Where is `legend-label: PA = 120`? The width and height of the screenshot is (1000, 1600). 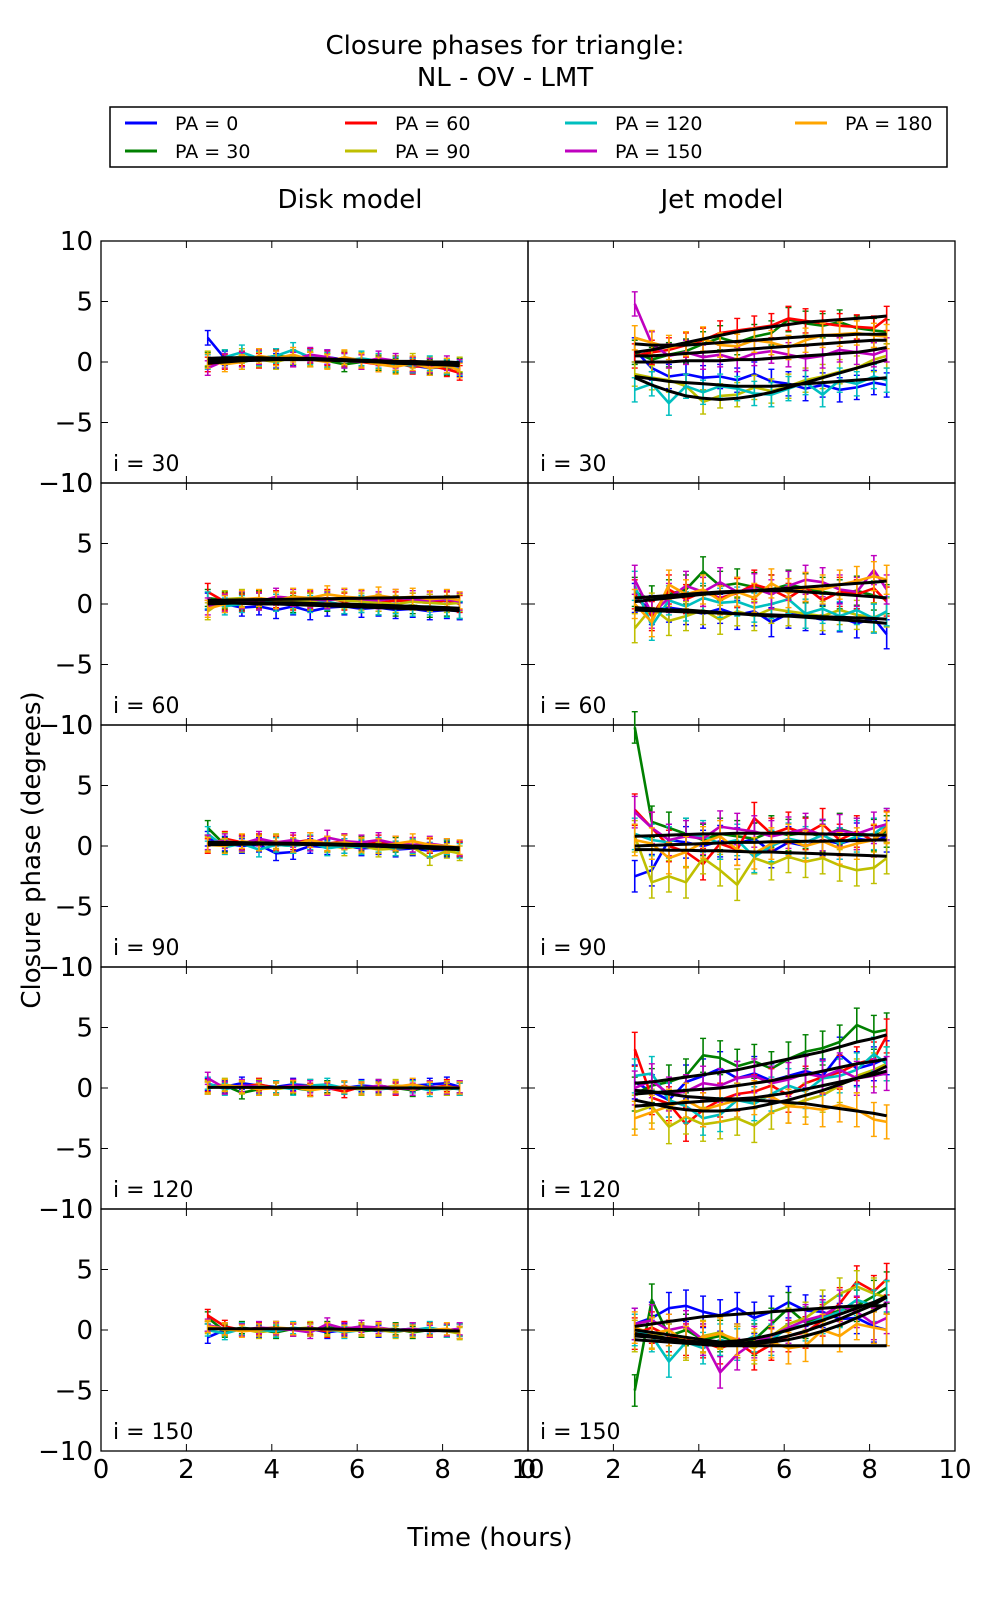 legend-label: PA = 120 is located at coordinates (659, 124).